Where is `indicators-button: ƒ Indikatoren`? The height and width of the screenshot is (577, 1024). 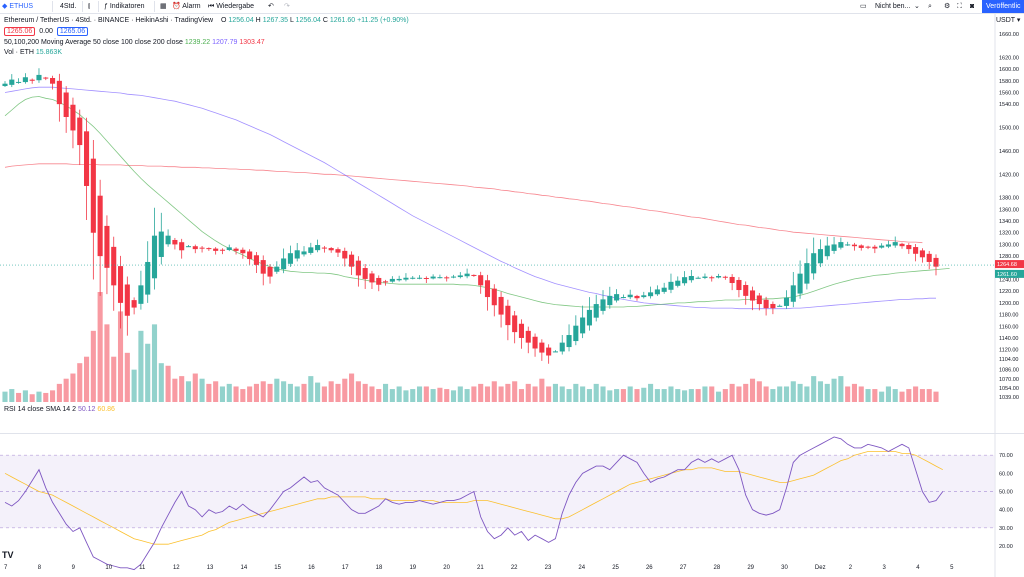 indicators-button: ƒ Indikatoren is located at coordinates (124, 6).